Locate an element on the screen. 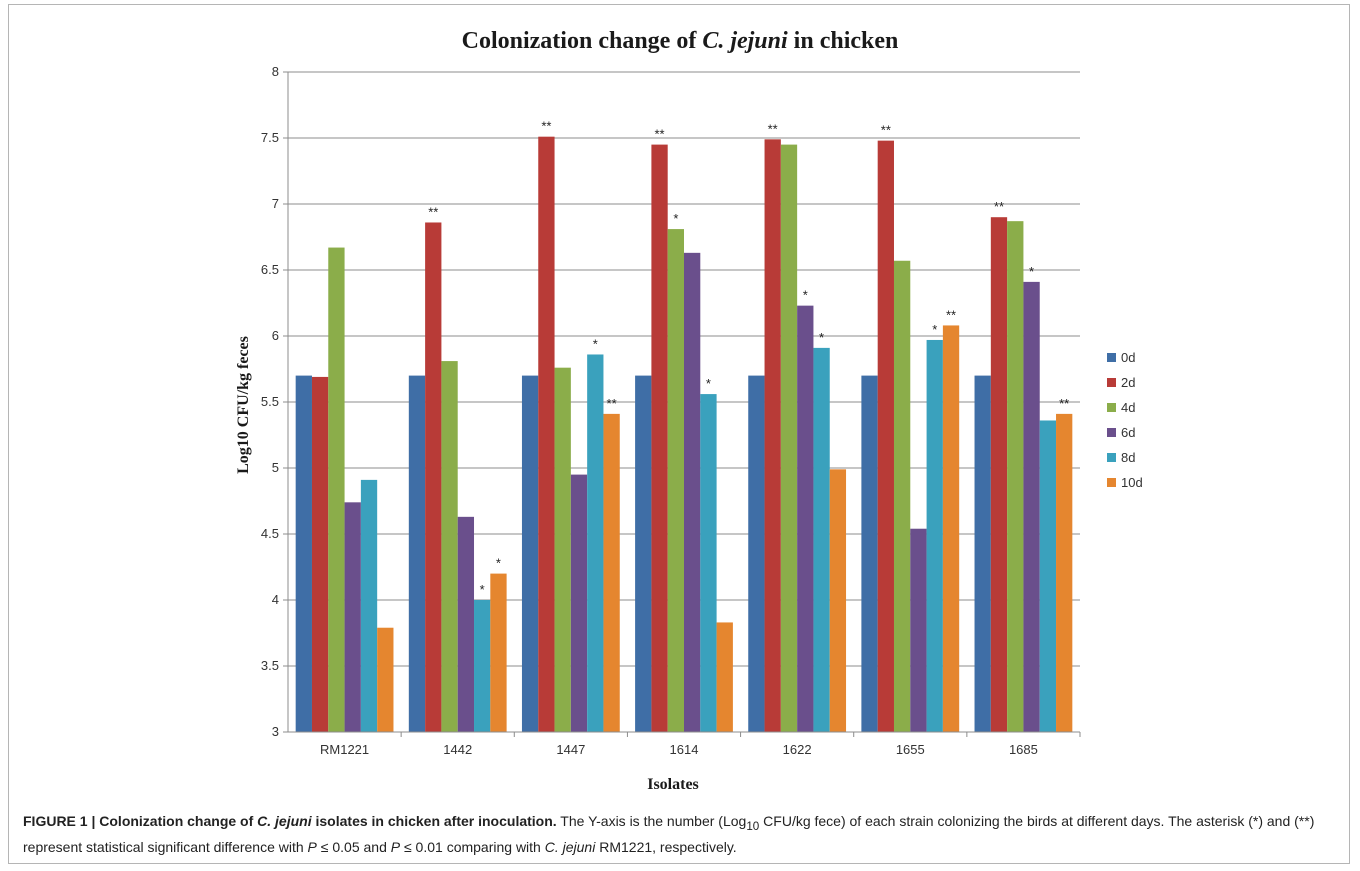  legend-label: 0d is located at coordinates (1128, 357).